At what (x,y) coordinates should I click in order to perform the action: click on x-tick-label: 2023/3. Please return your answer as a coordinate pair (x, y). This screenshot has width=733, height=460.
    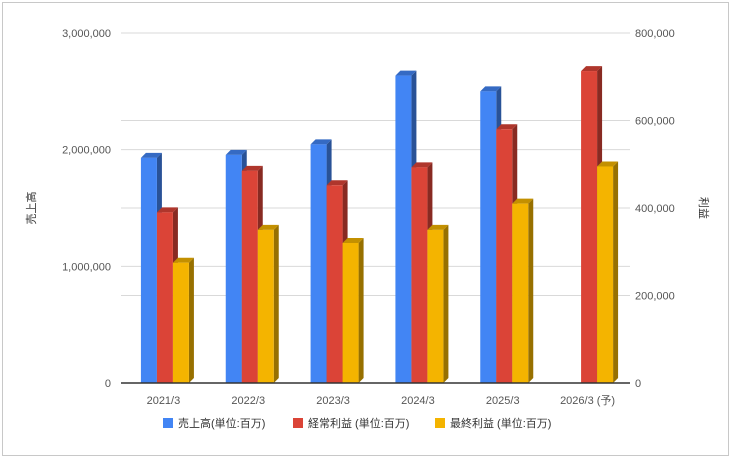
    Looking at the image, I should click on (333, 401).